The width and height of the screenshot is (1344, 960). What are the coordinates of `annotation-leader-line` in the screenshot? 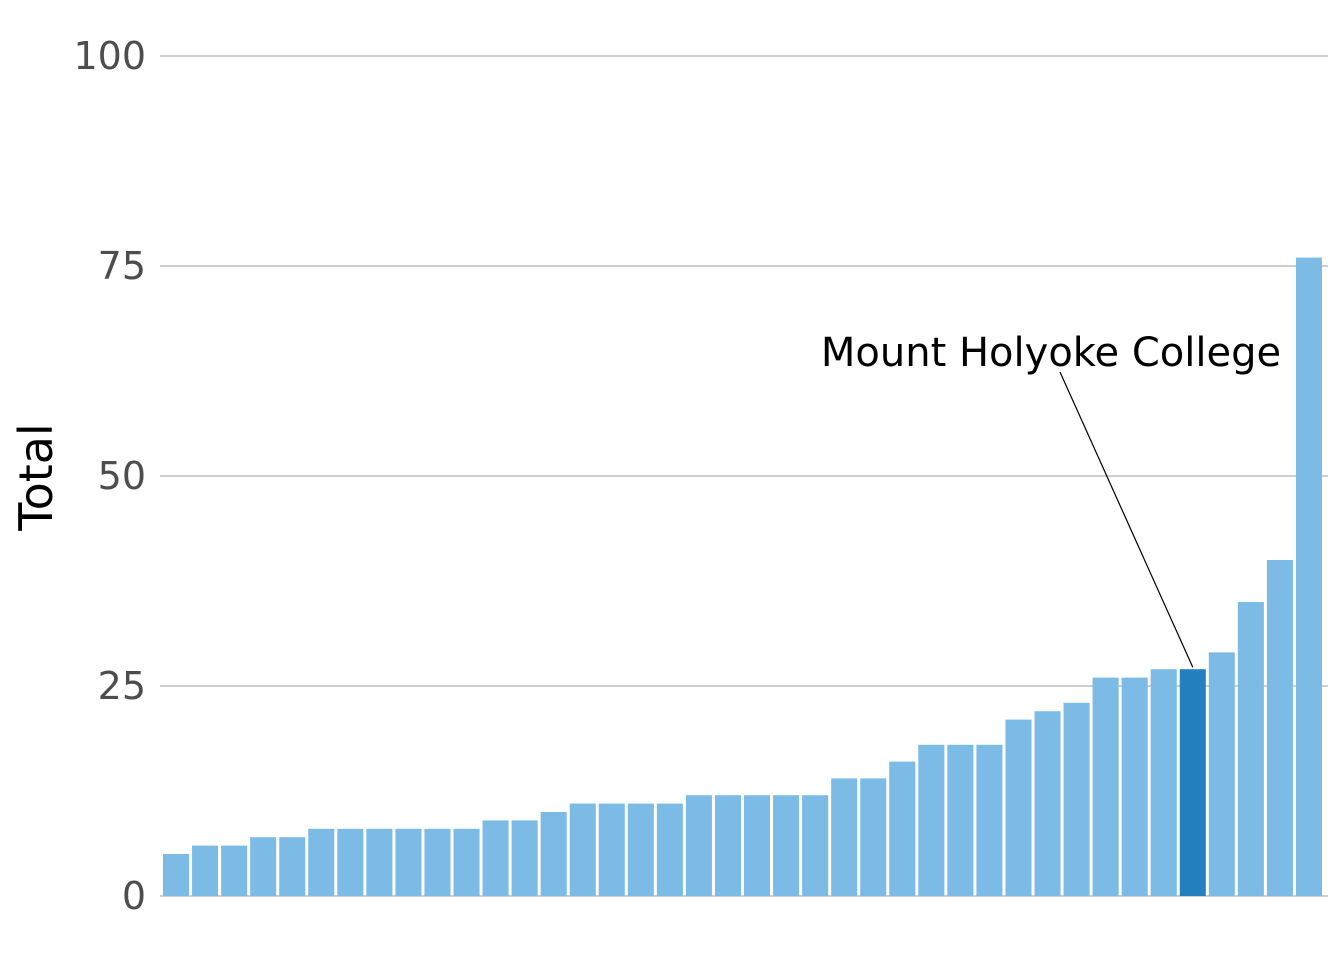 It's located at (1126, 519).